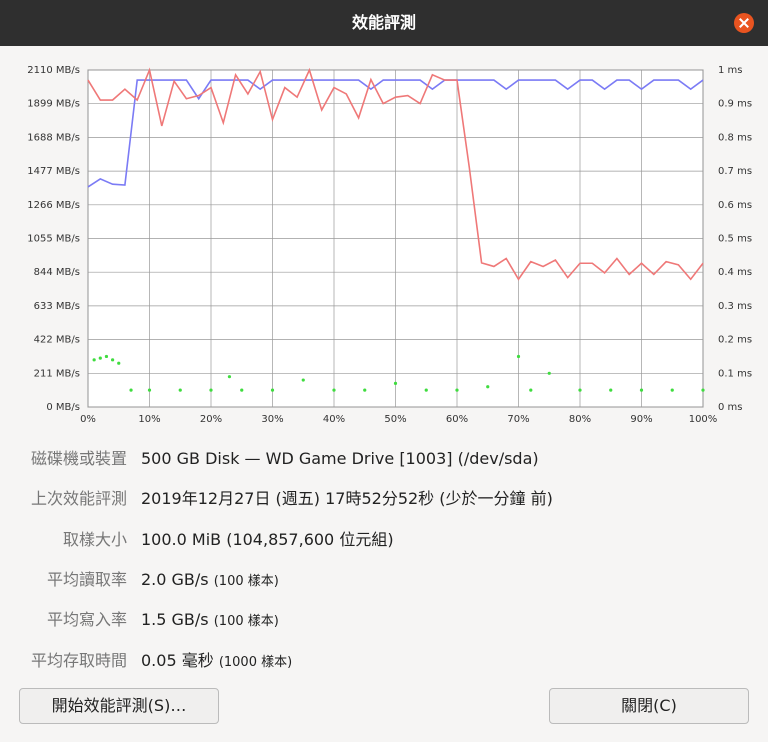  I want to click on value-text: 100.0 MiB (104,857,600 位元組), so click(267, 539).